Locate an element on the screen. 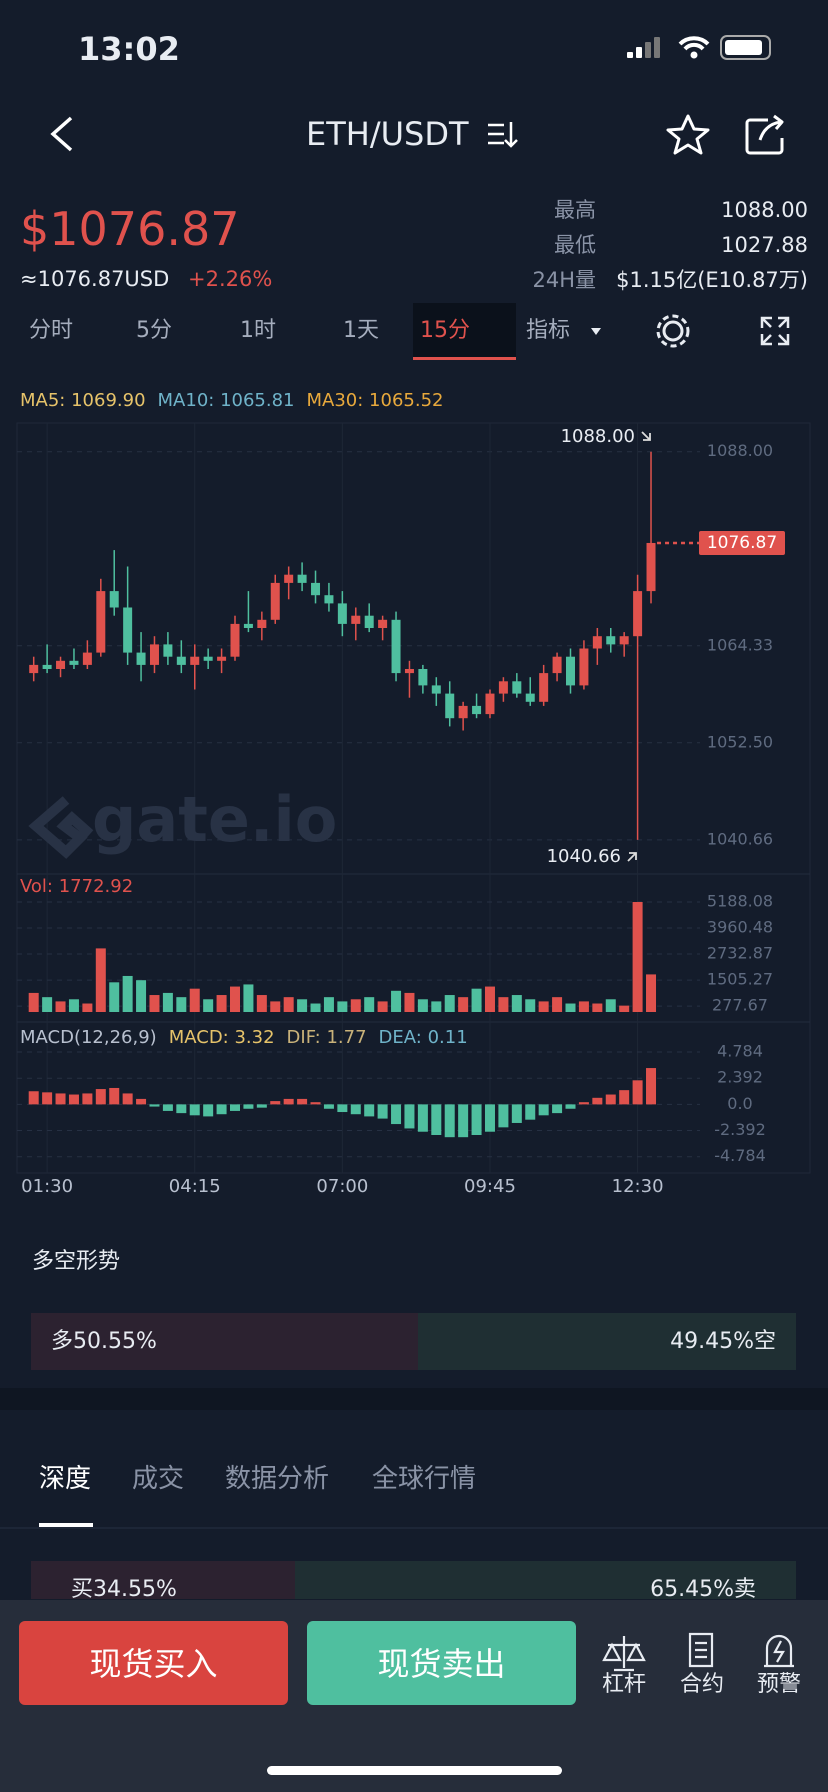  depth-bar: 买34.55% 65.45%卖 is located at coordinates (413, 1580).